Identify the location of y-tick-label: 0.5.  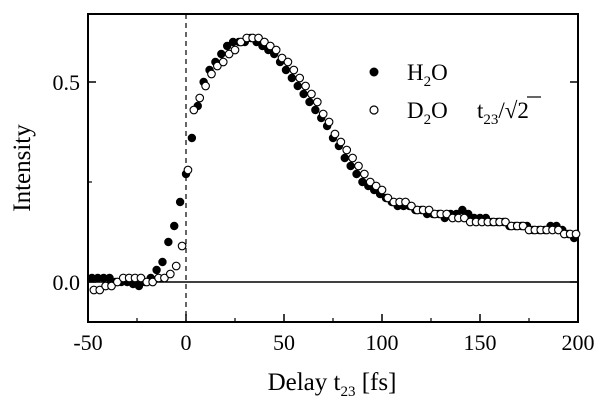
(67, 82).